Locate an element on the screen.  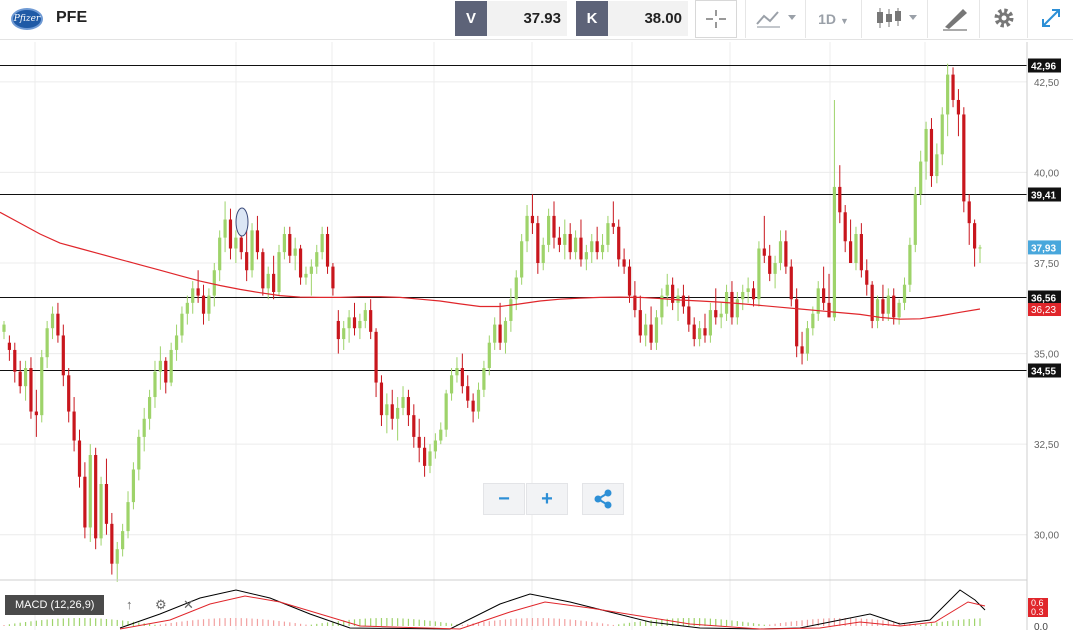
level-badge-label: 36,56 is located at coordinates (1043, 299).